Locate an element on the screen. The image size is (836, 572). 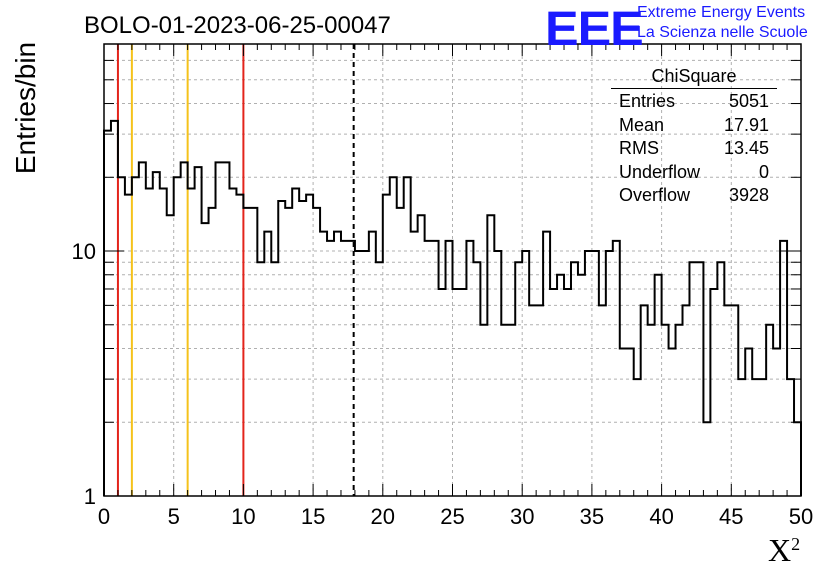
stats-value: 13.45 is located at coordinates (746, 148).